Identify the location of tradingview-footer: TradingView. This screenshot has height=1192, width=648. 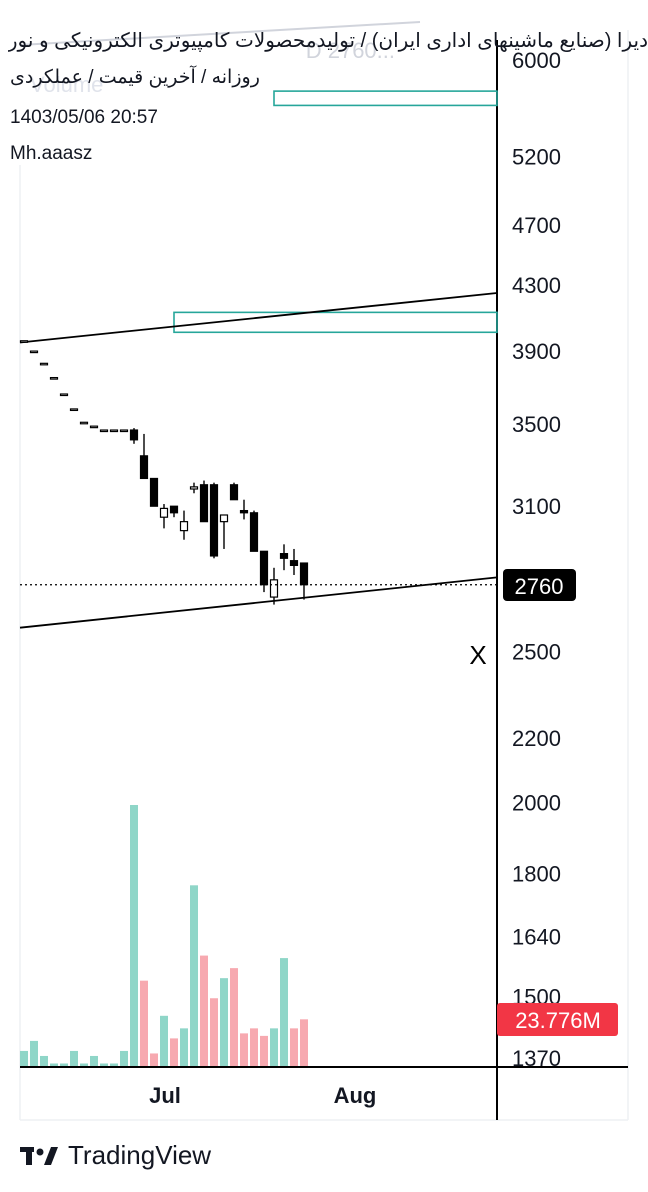
(115, 1155).